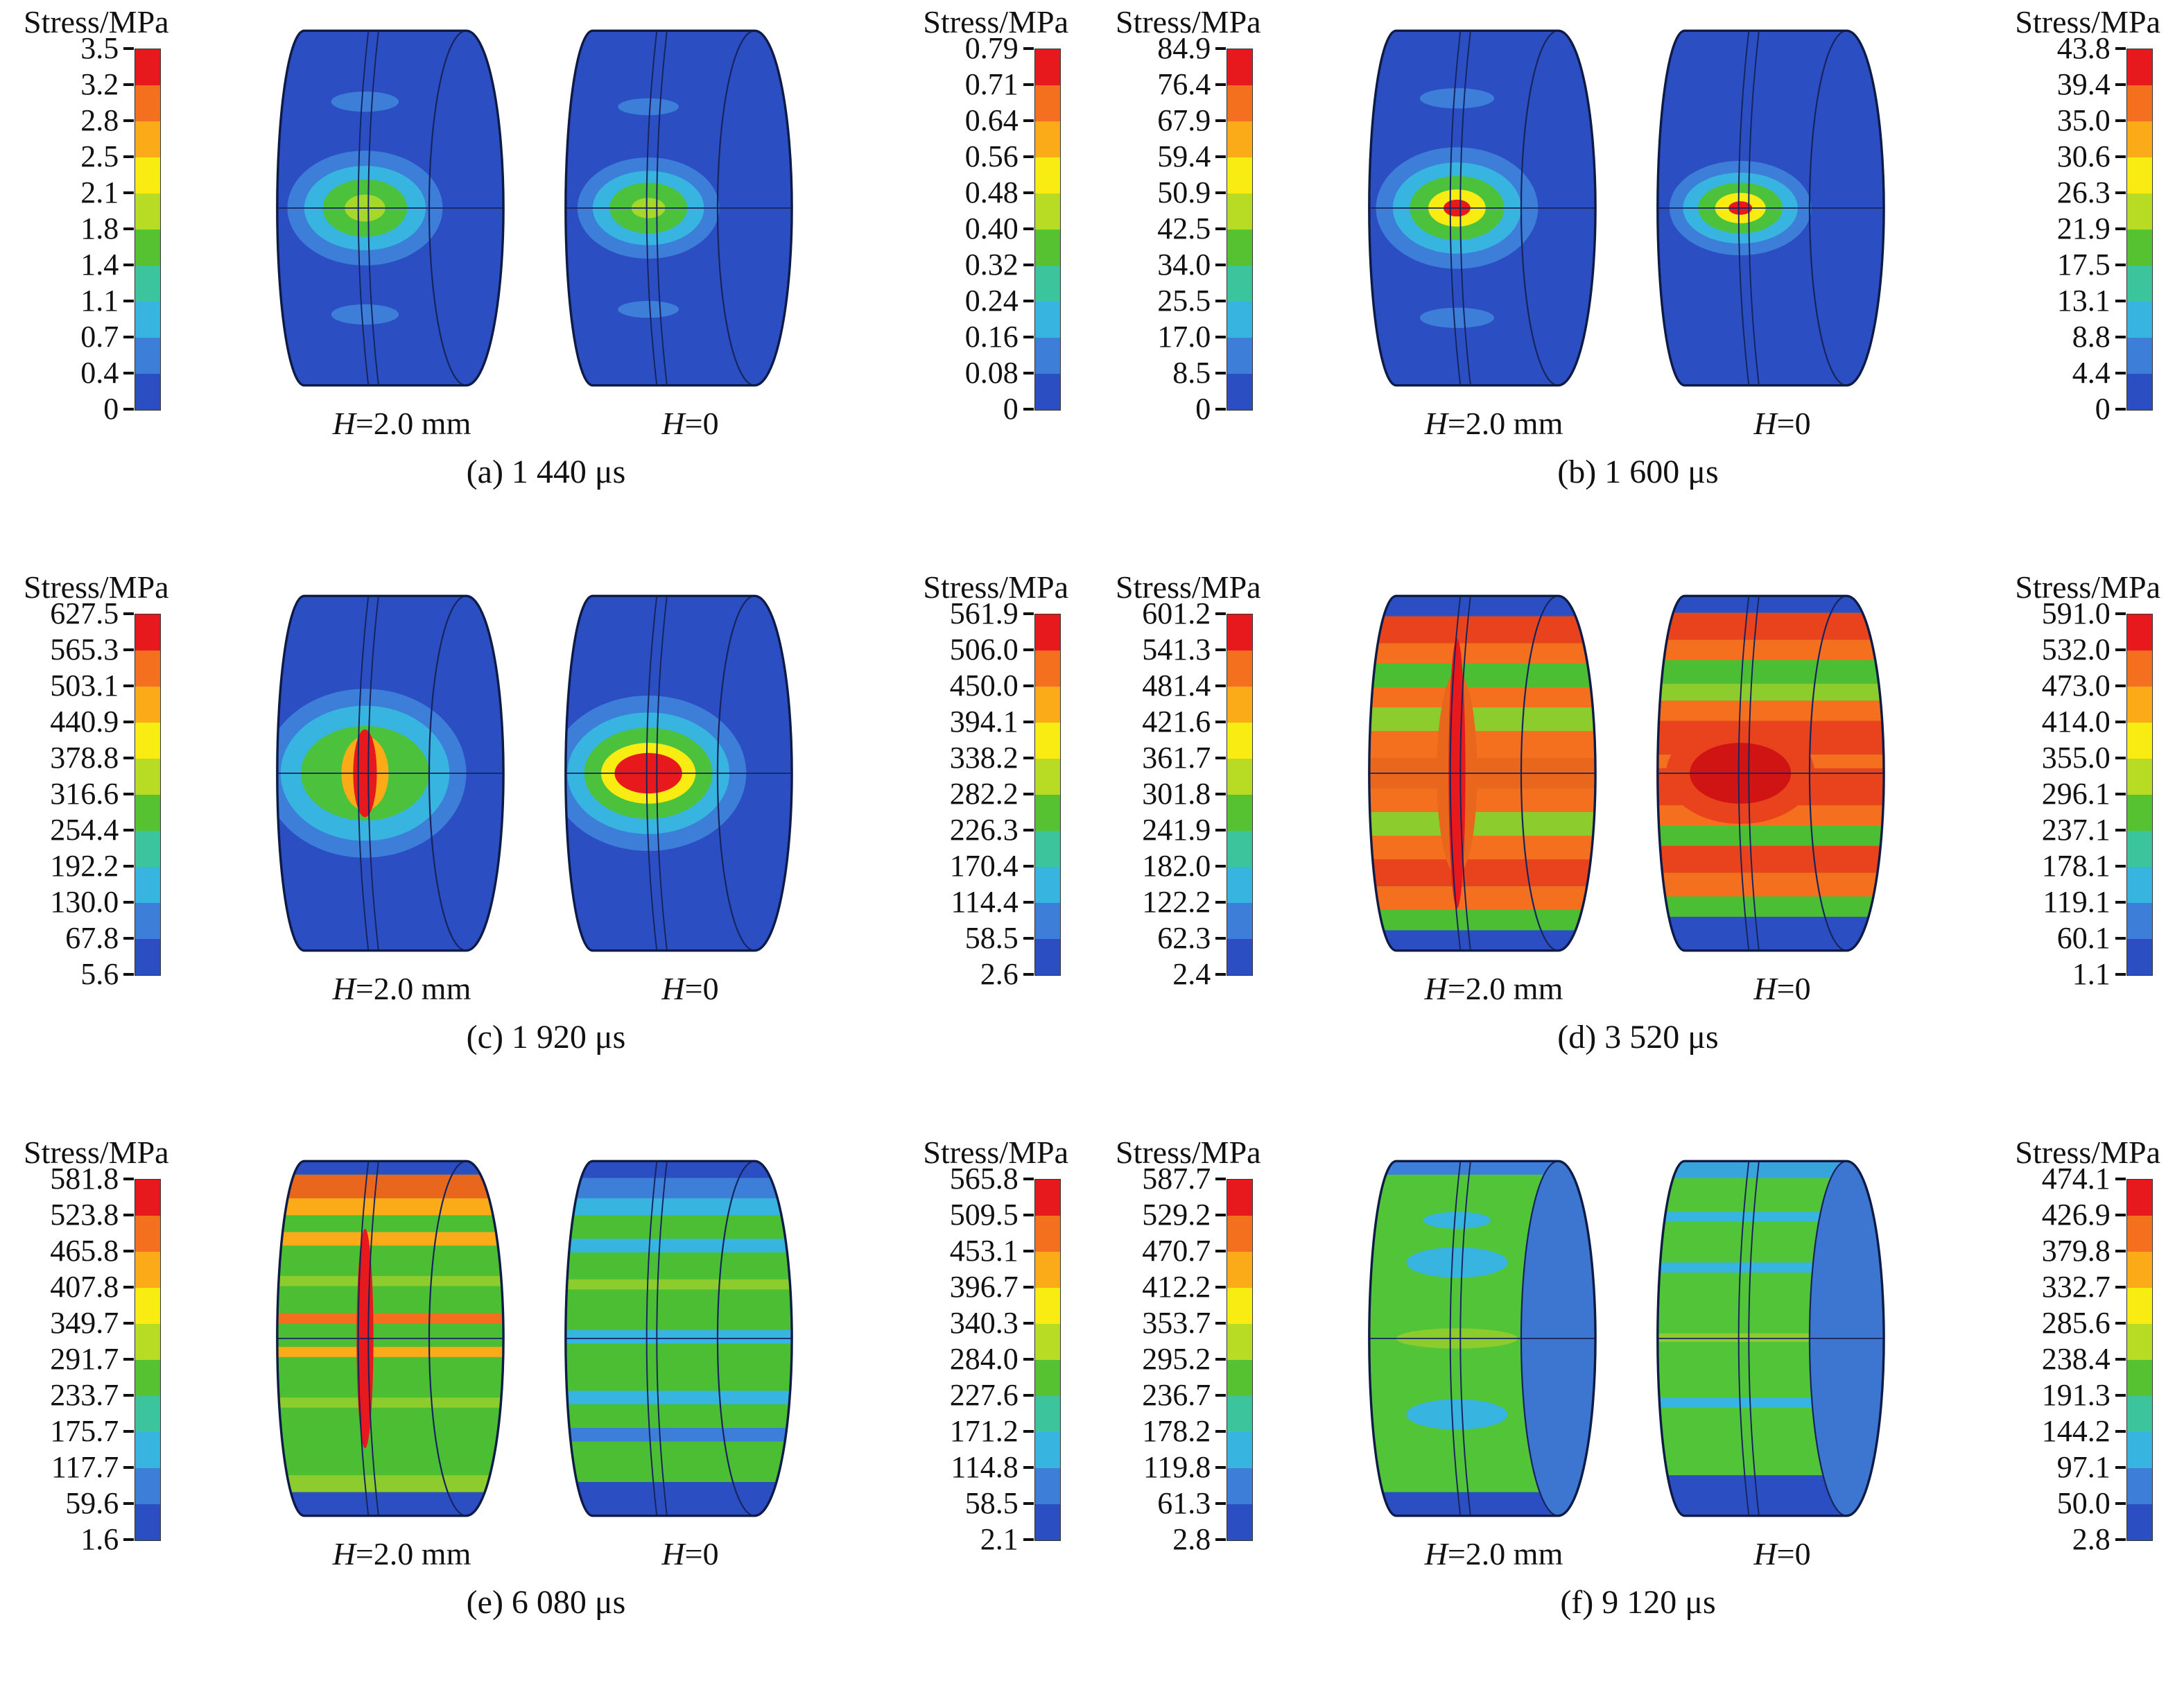  Describe the element at coordinates (1184, 722) in the screenshot. I see `colorbar-tick: 421.6` at that location.